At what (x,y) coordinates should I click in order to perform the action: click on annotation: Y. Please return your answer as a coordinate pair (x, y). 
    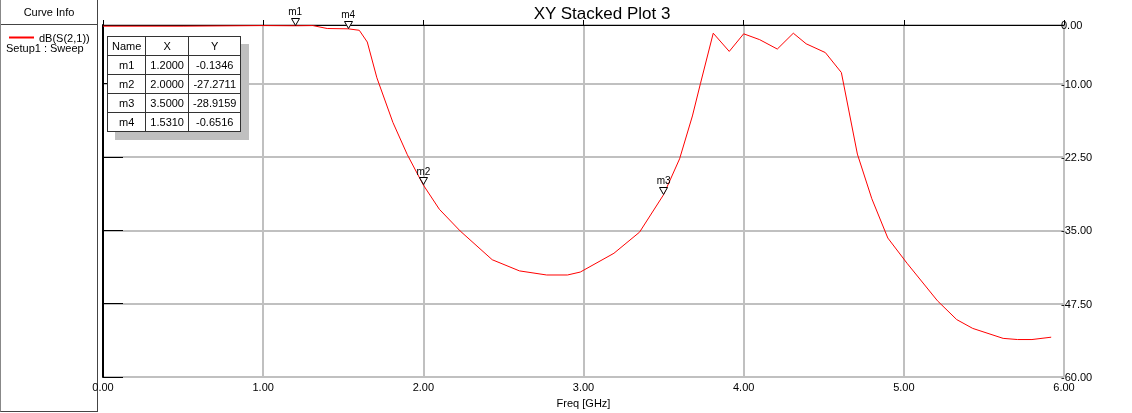
    Looking at the image, I should click on (214, 46).